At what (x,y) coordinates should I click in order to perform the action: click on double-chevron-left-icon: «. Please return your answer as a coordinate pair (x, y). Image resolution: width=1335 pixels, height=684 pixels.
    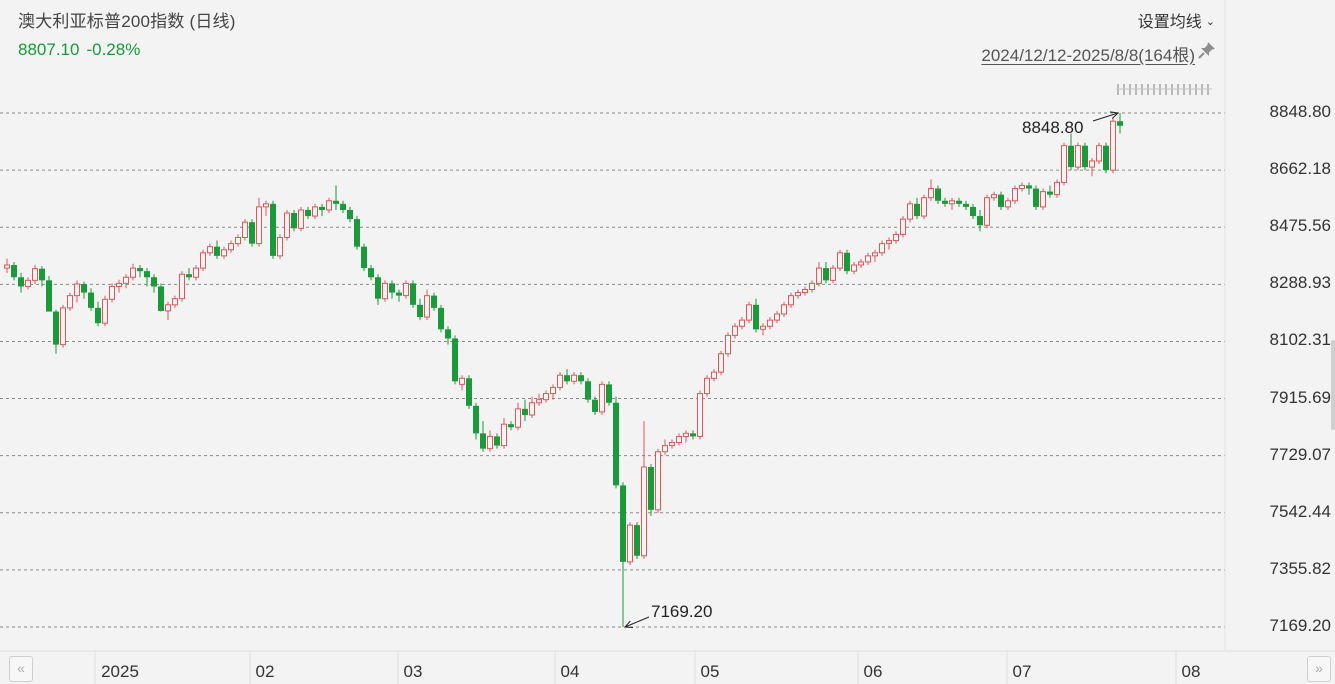
    Looking at the image, I should click on (21, 668).